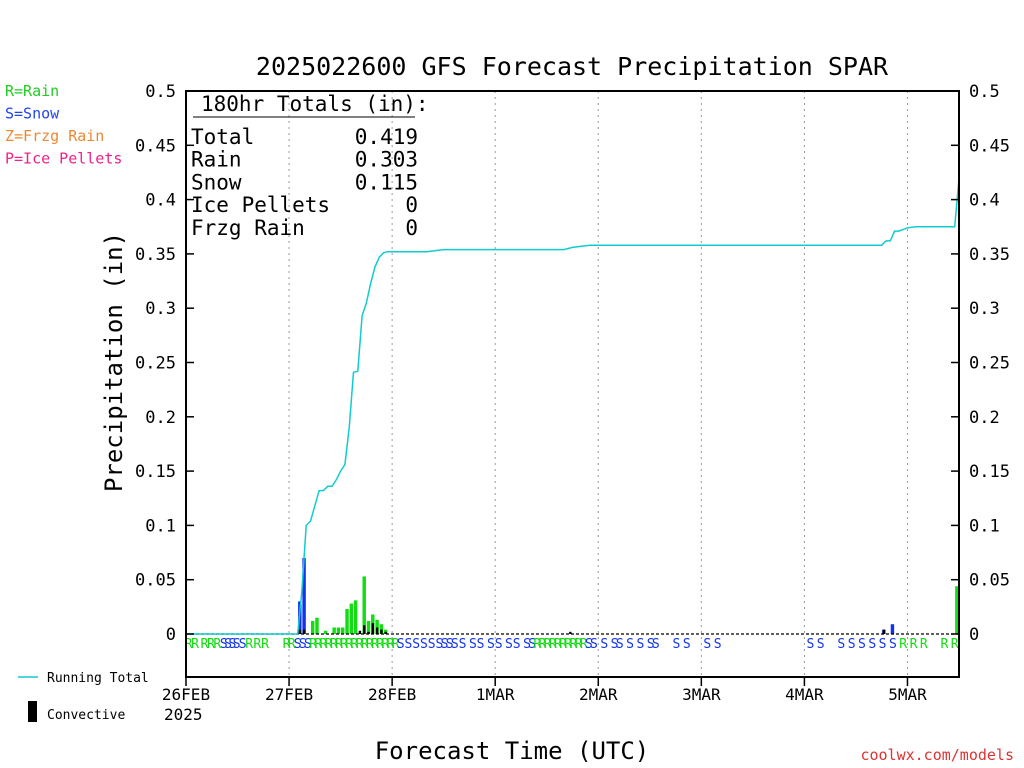  I want to click on type-letter-86: R, so click(924, 644).